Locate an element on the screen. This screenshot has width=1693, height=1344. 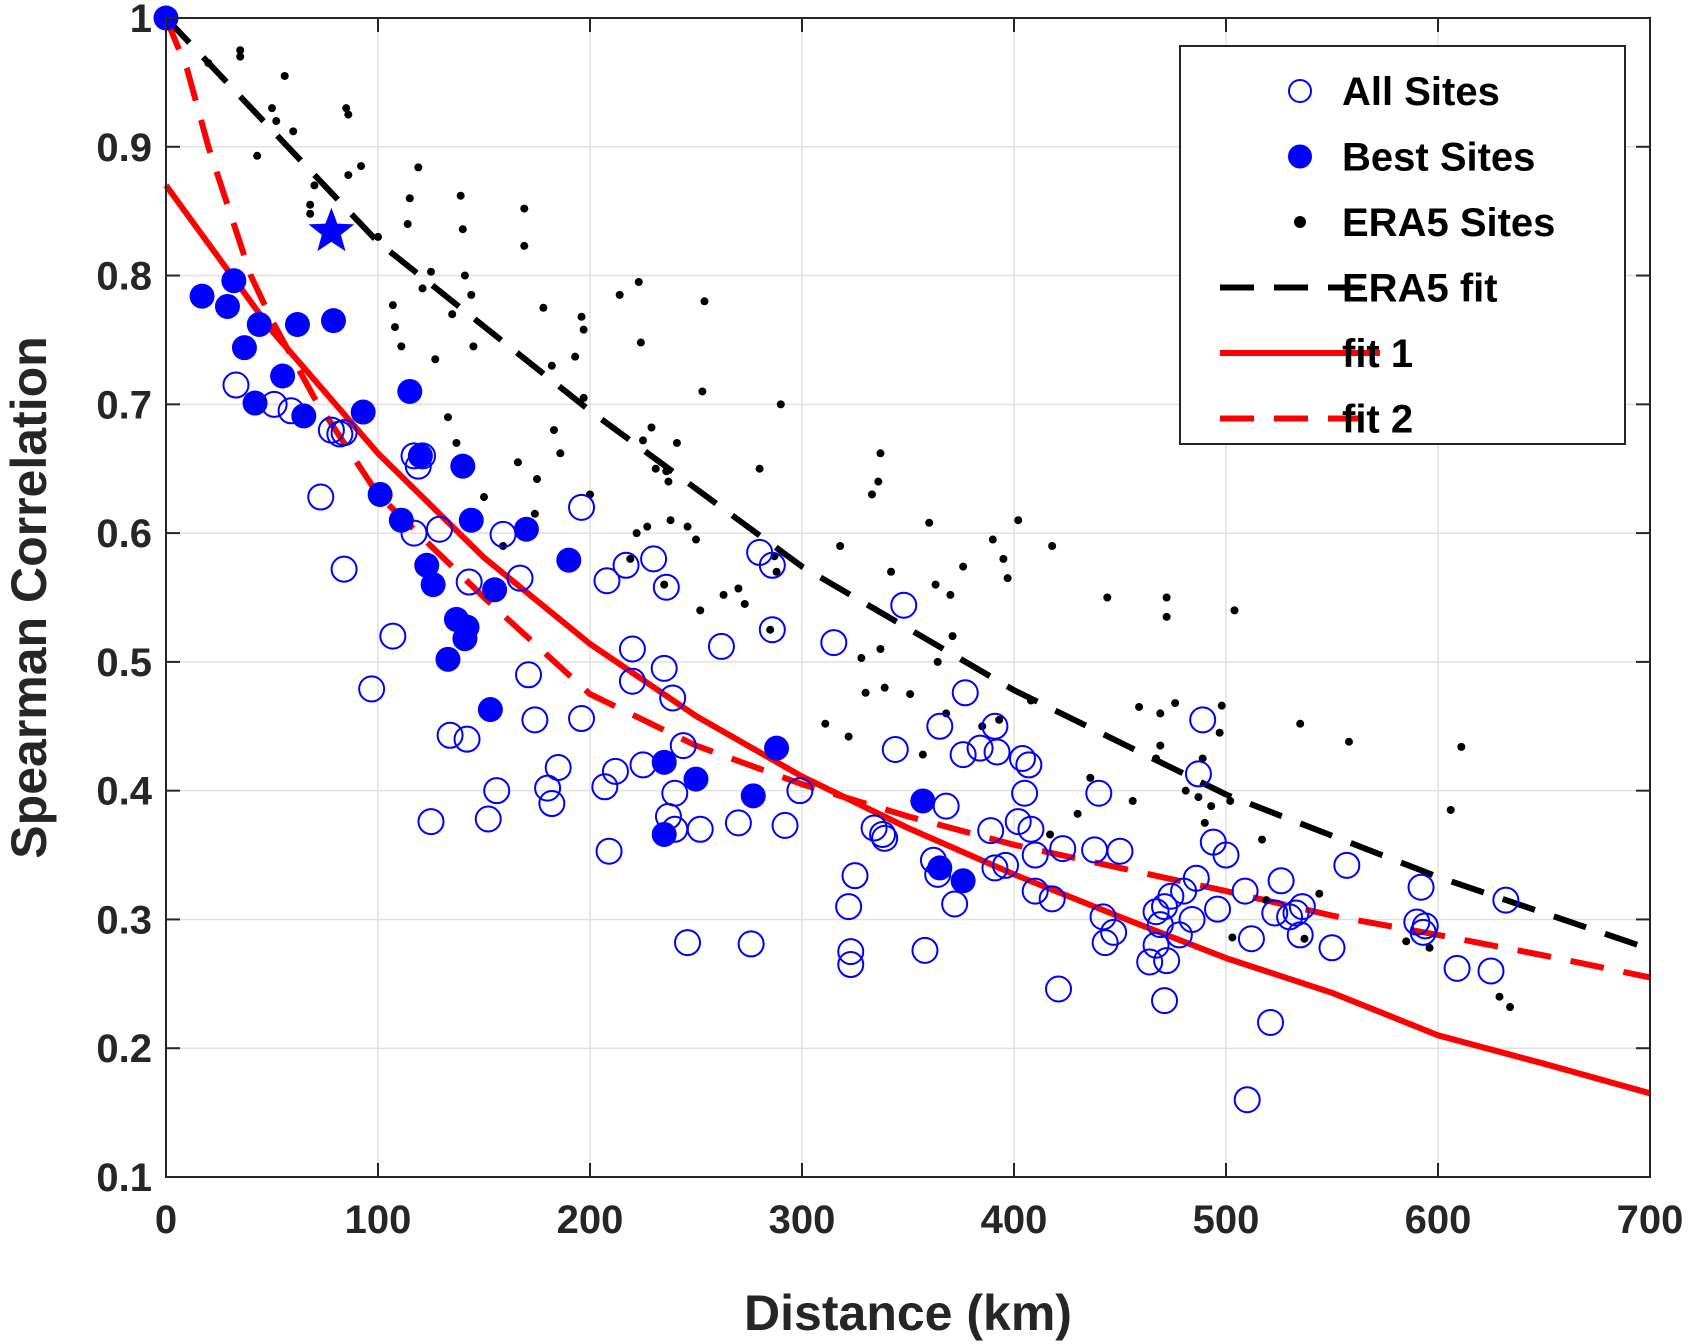
y-tick-label: 0.9 is located at coordinates (124, 148).